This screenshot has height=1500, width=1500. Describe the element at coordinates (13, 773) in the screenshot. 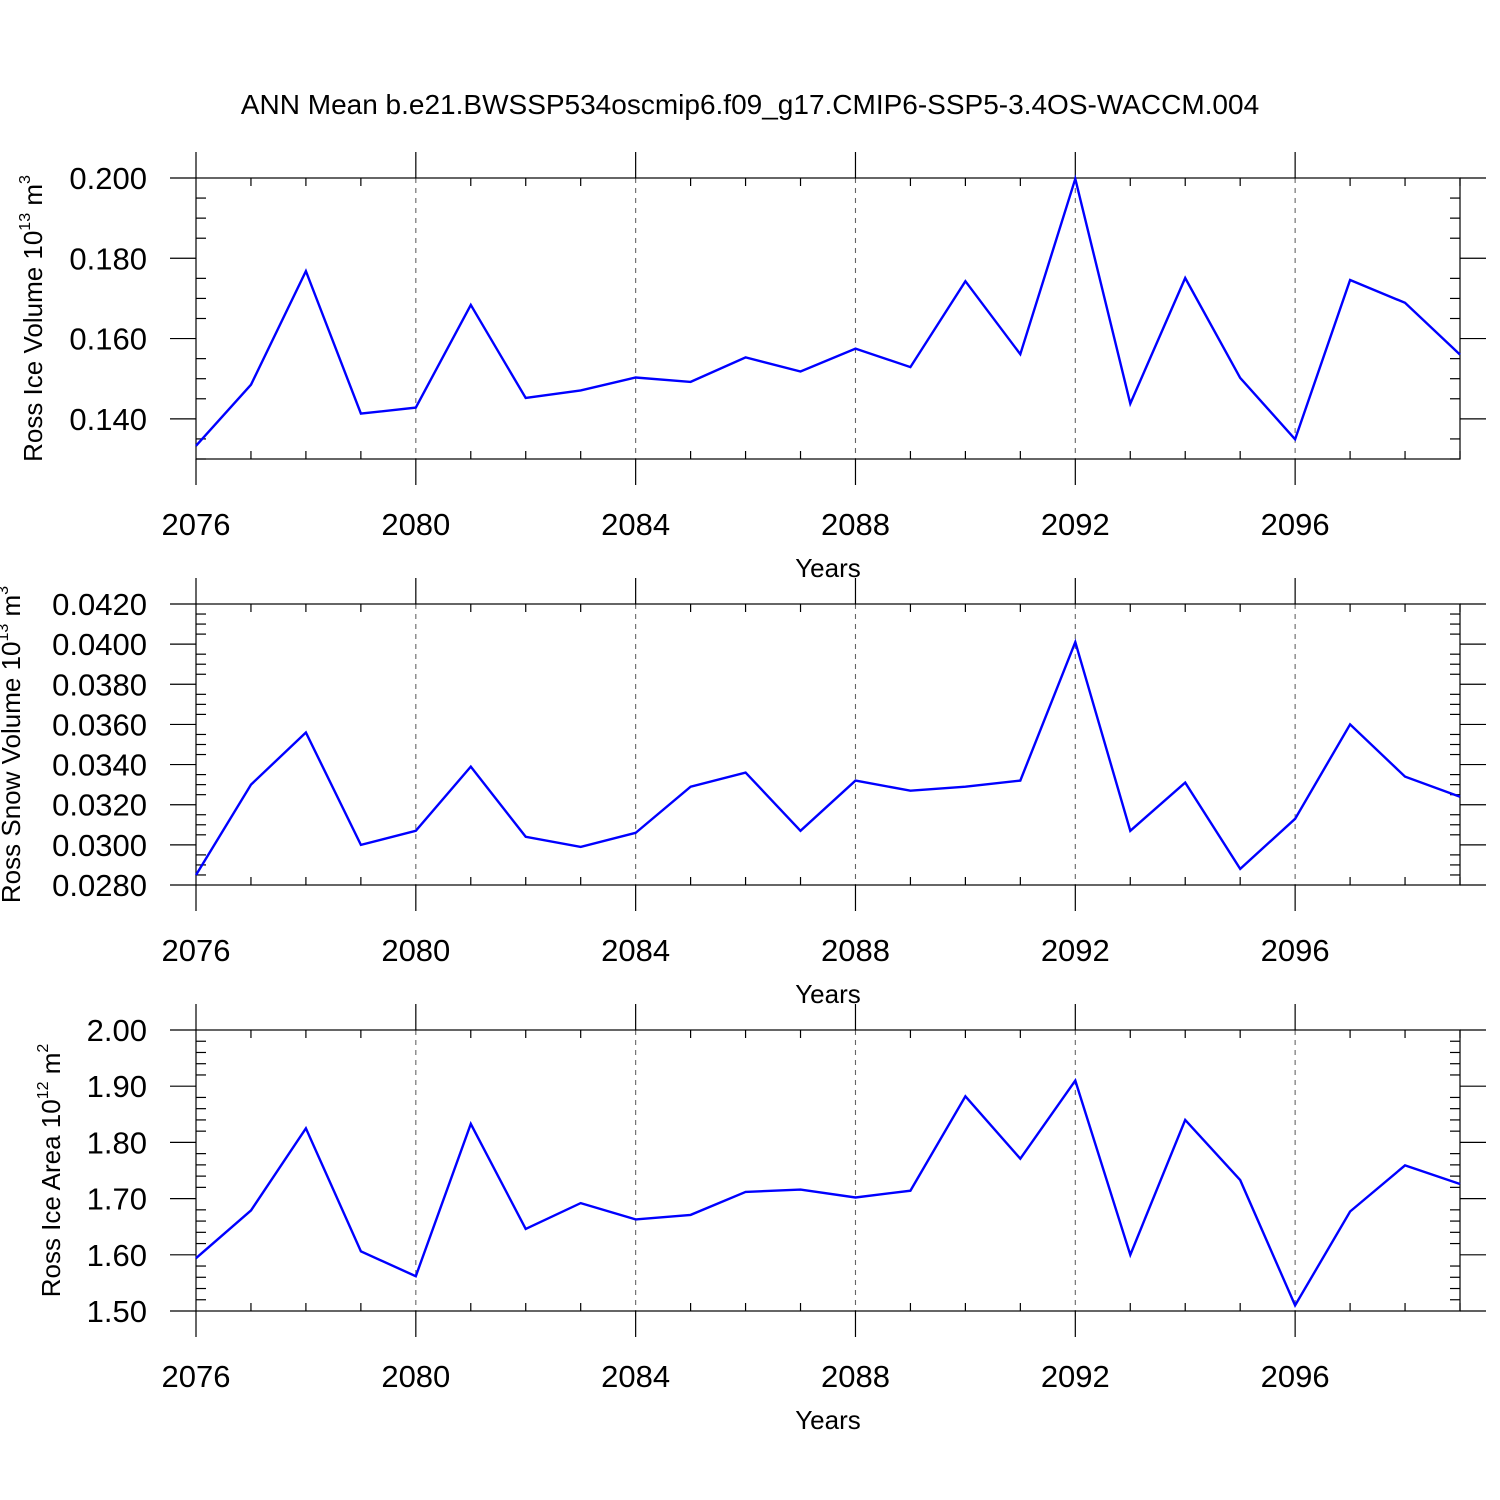

I see `y-axis-label-main: Ross Snow Volume 10` at that location.